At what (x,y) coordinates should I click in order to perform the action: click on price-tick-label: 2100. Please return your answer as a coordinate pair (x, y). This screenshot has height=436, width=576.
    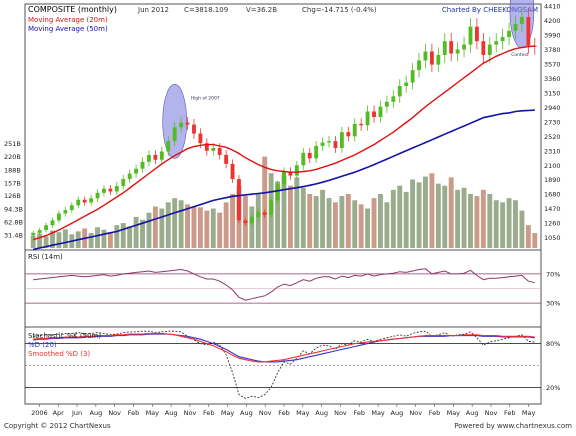
    Looking at the image, I should click on (552, 166).